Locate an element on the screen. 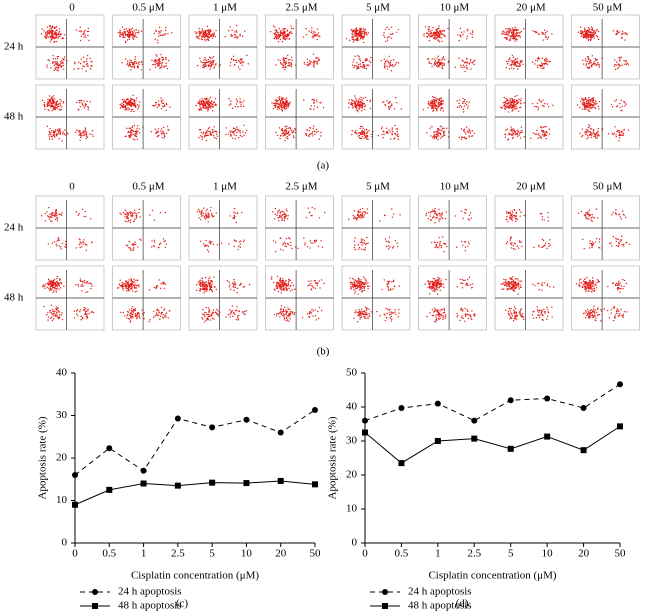  column-label: 50 μM is located at coordinates (608, 8).